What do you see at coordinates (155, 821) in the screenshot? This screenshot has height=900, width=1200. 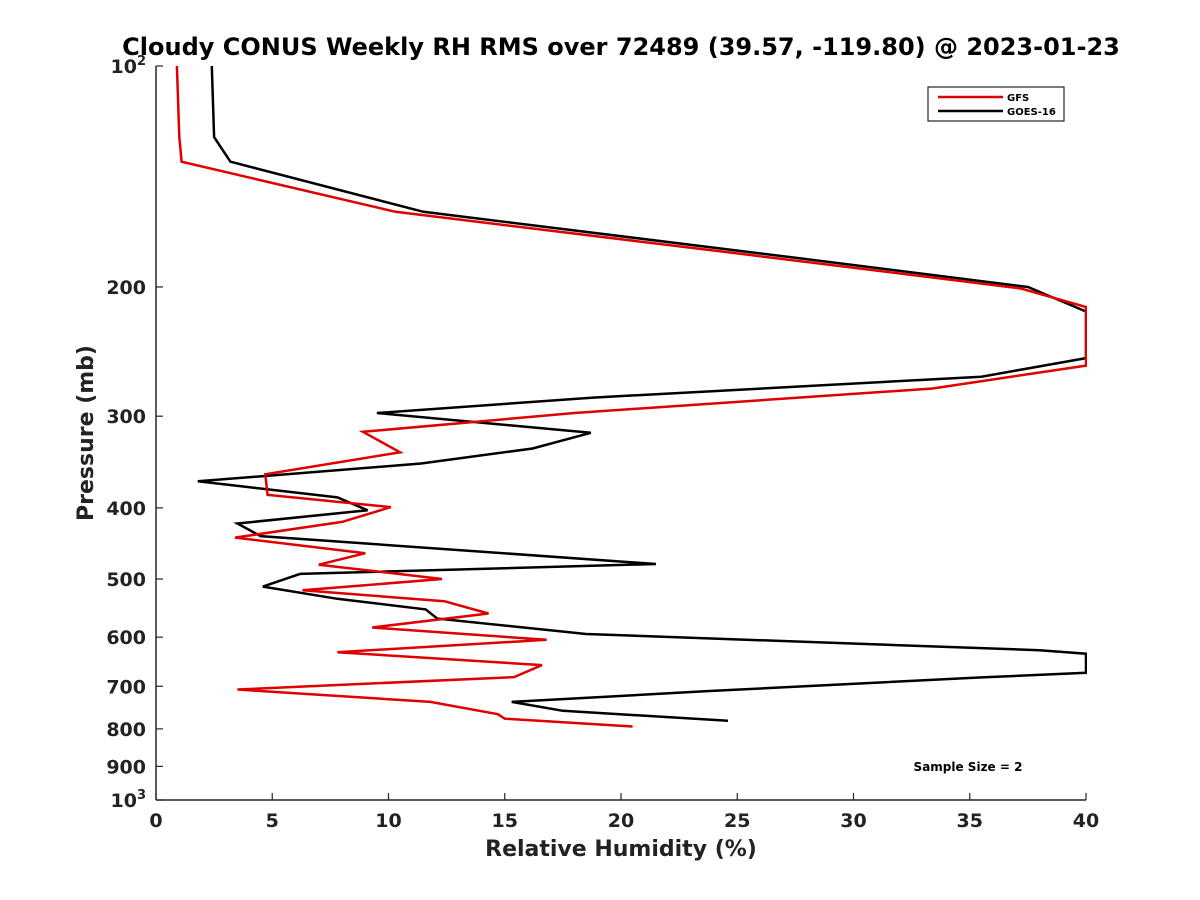 I see `x-tick-label: 0` at bounding box center [155, 821].